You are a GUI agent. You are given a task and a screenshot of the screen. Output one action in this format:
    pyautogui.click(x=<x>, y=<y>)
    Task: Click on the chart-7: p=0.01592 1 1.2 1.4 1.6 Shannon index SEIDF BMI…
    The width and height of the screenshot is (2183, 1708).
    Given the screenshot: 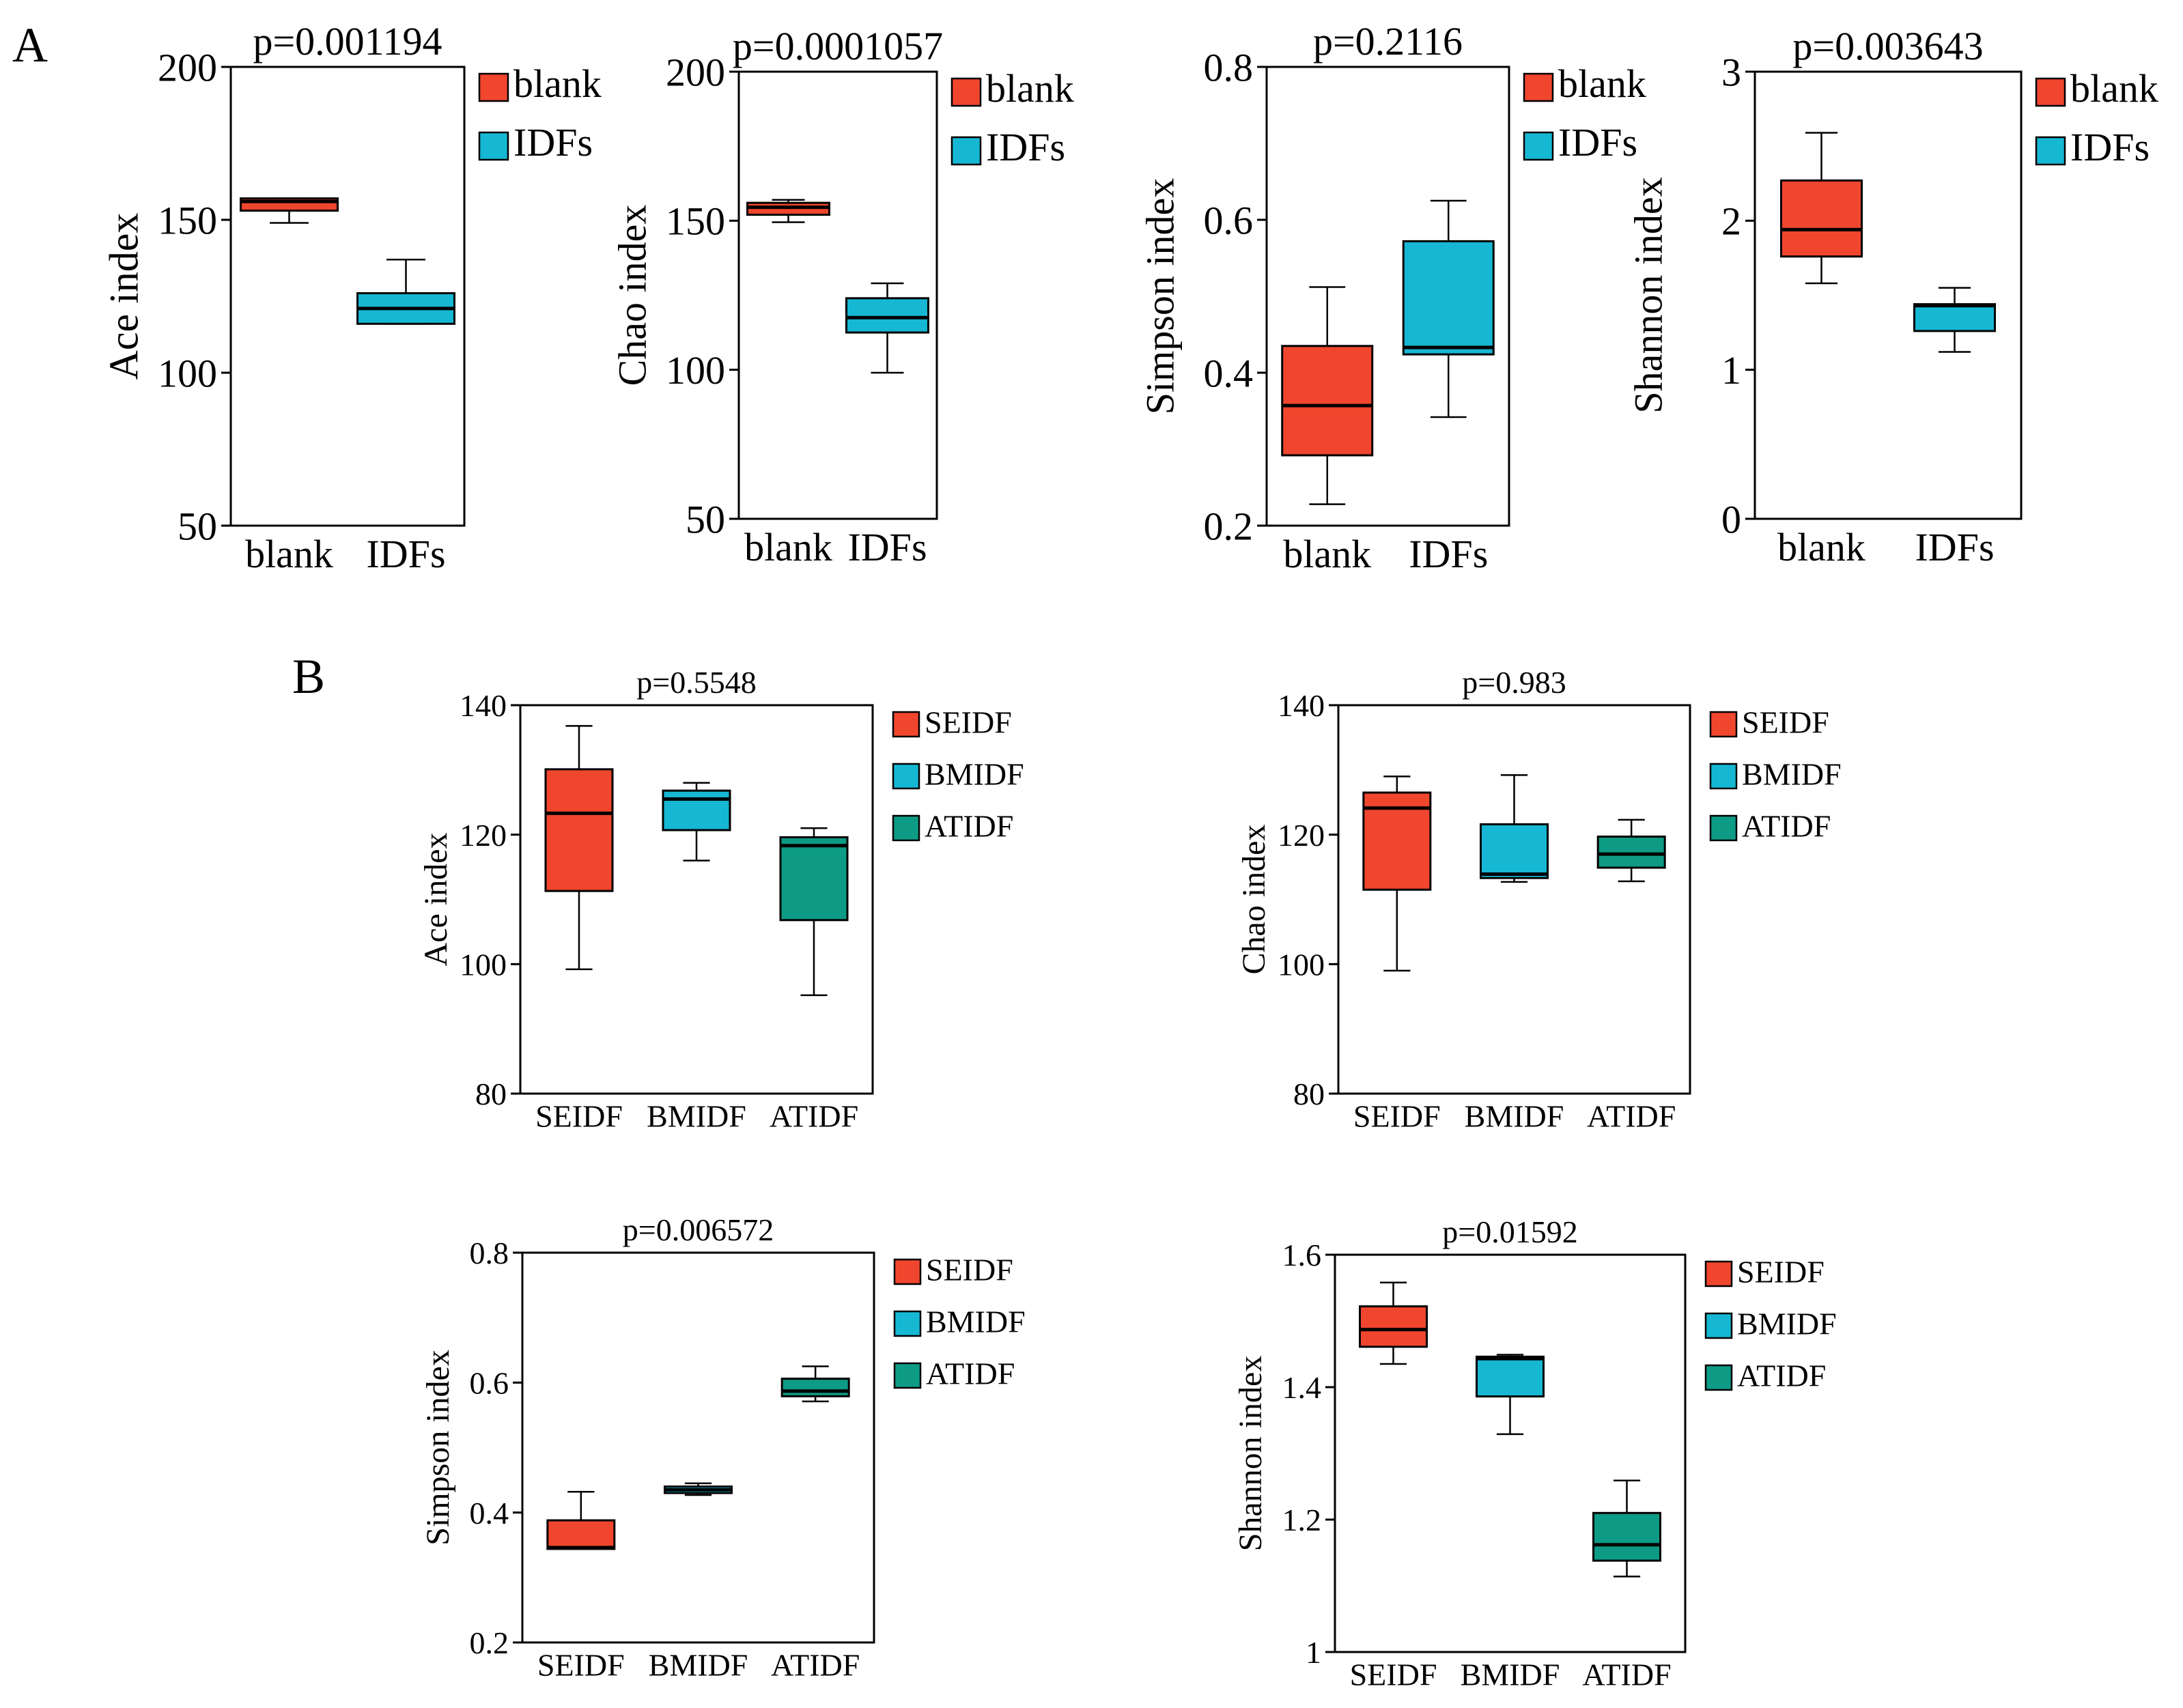 What is the action you would take?
    pyautogui.click(x=1535, y=1453)
    